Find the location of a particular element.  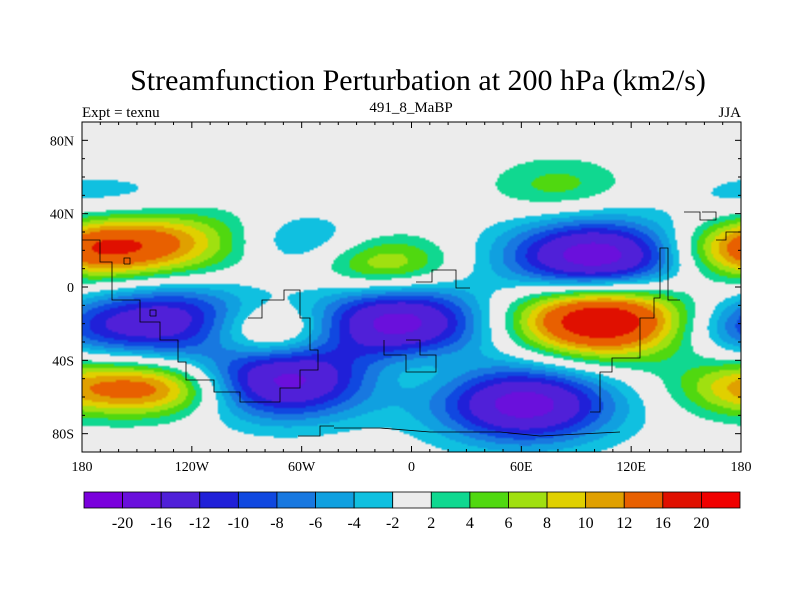

y-tick-label: 0 is located at coordinates (70, 288).